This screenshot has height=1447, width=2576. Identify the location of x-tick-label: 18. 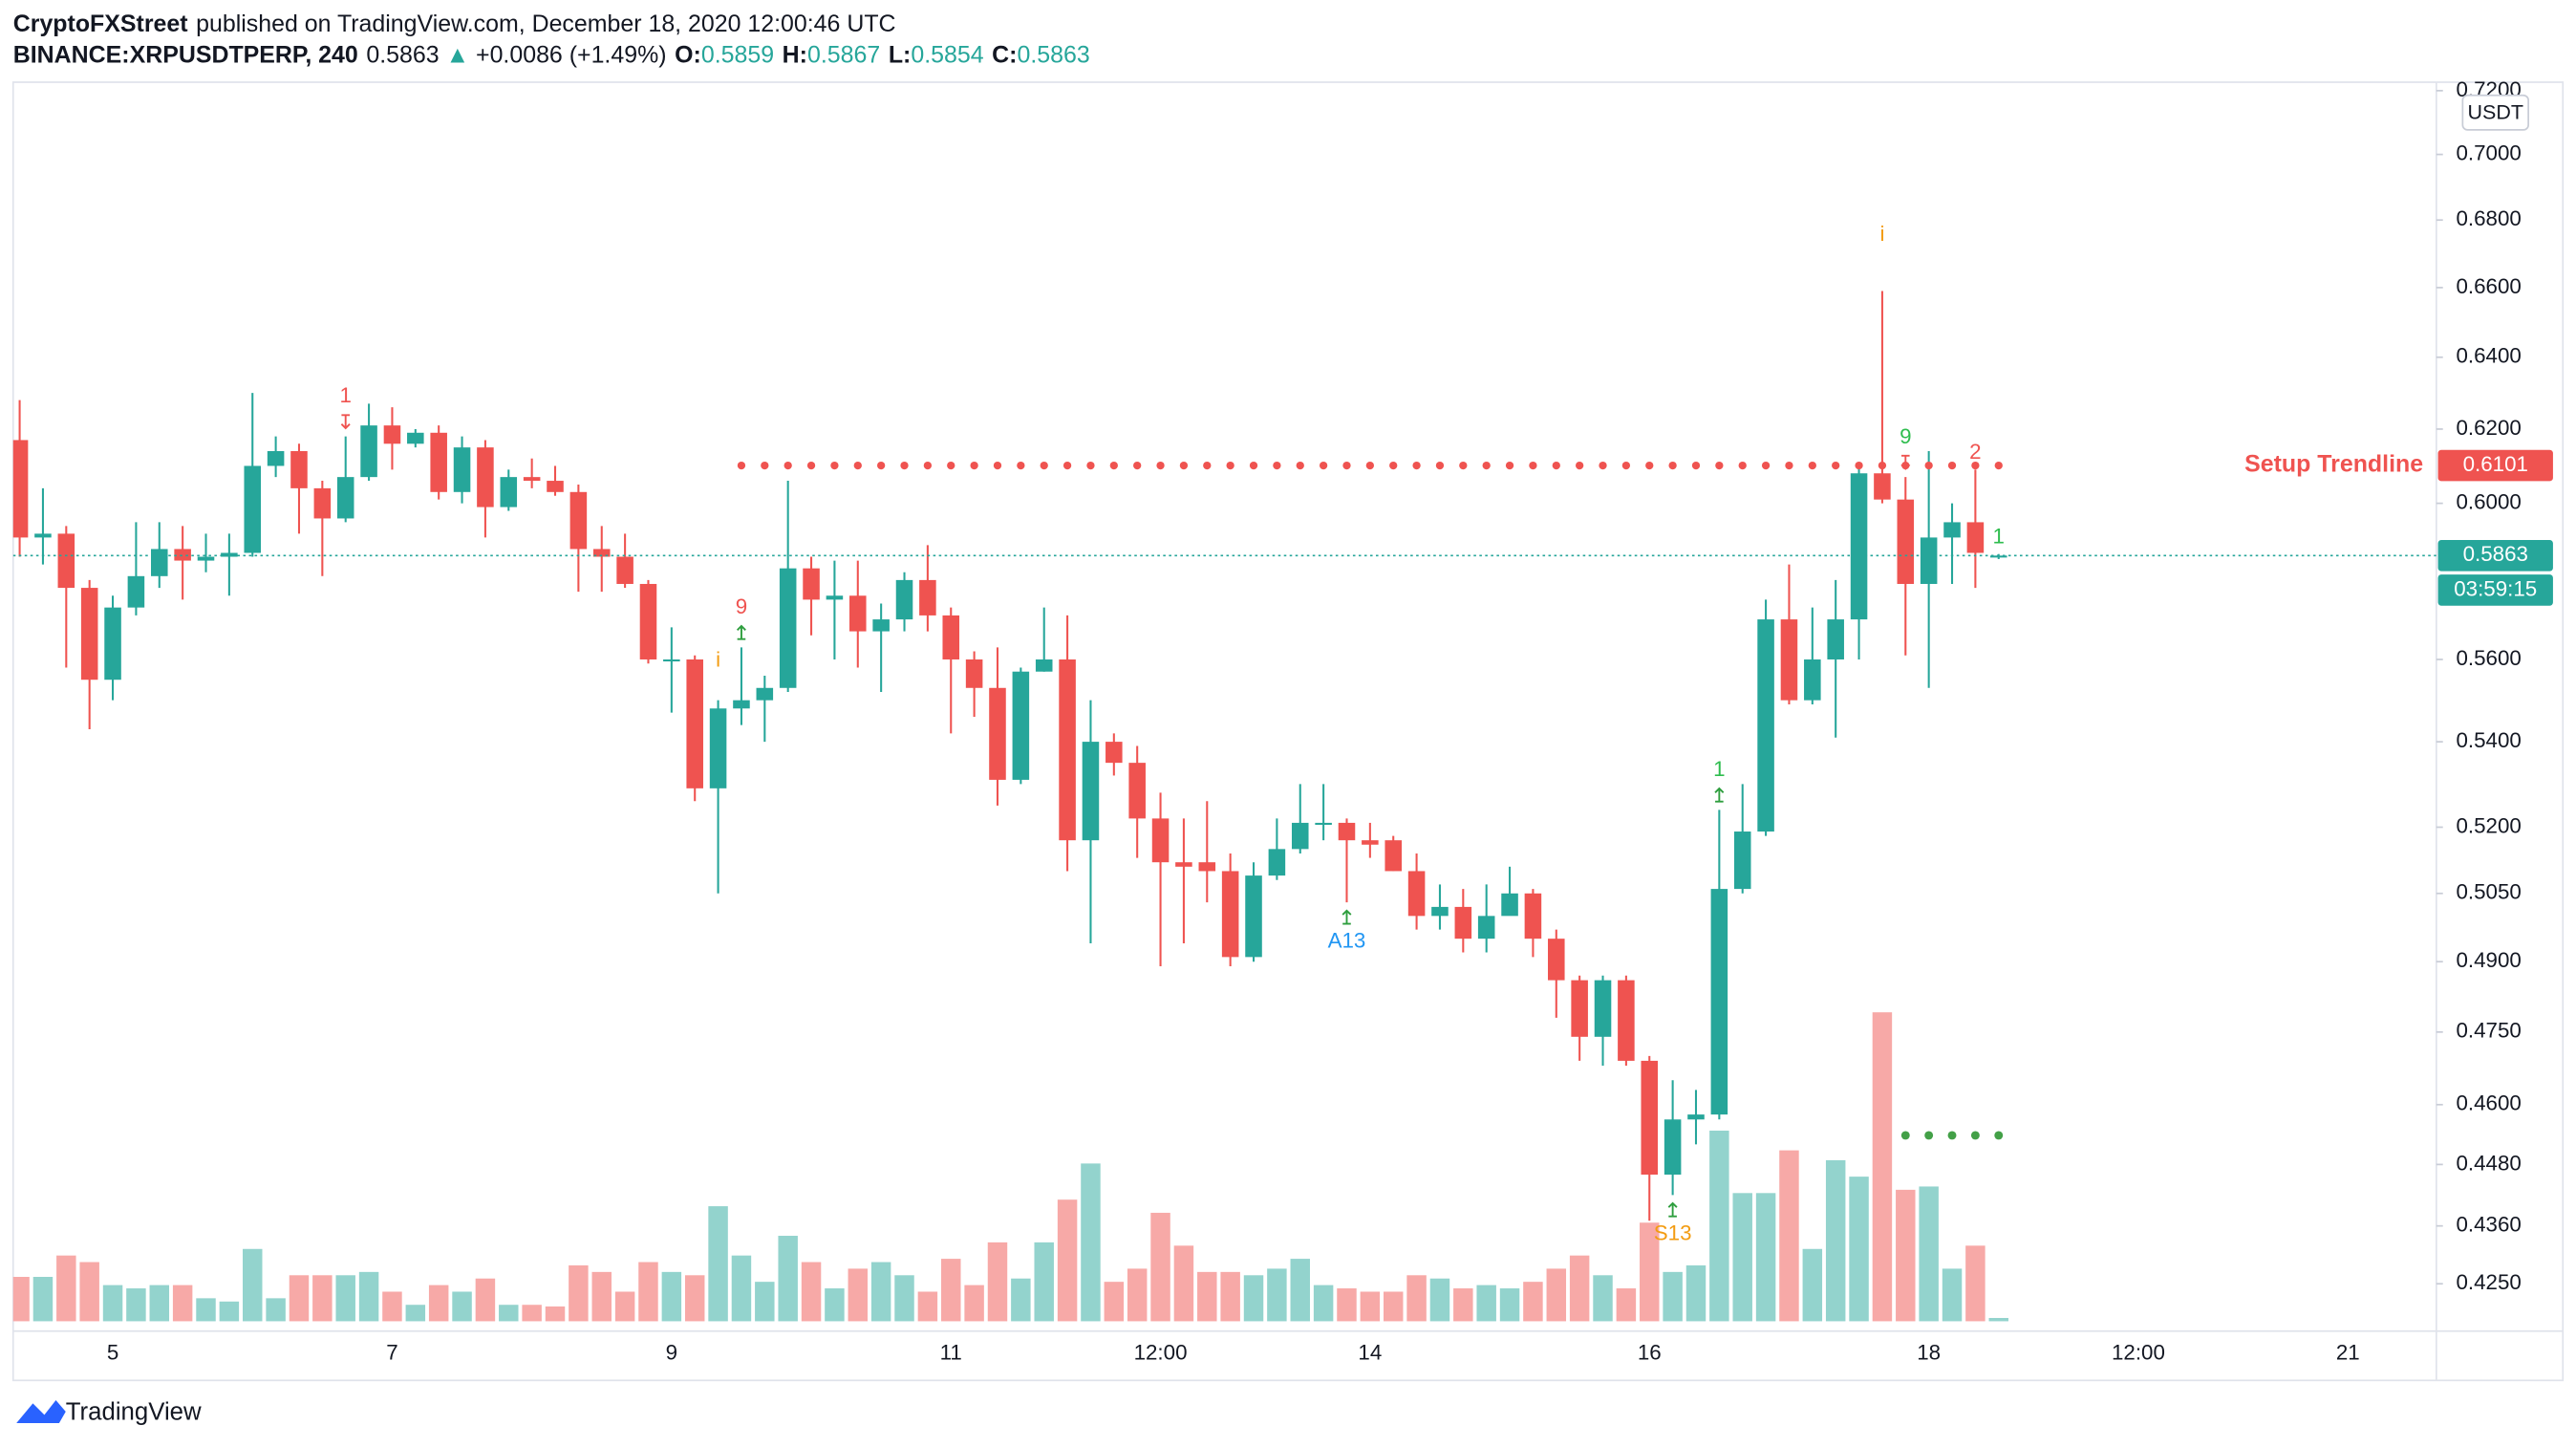
(1929, 1353).